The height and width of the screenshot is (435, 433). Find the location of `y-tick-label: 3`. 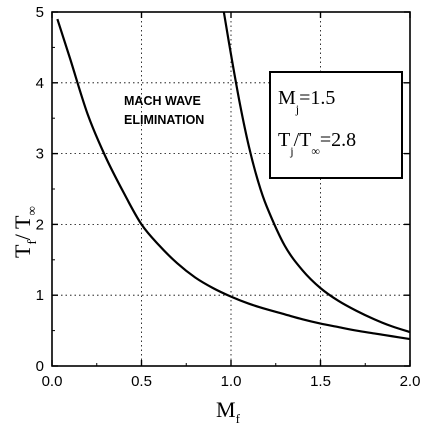

y-tick-label: 3 is located at coordinates (40, 154).